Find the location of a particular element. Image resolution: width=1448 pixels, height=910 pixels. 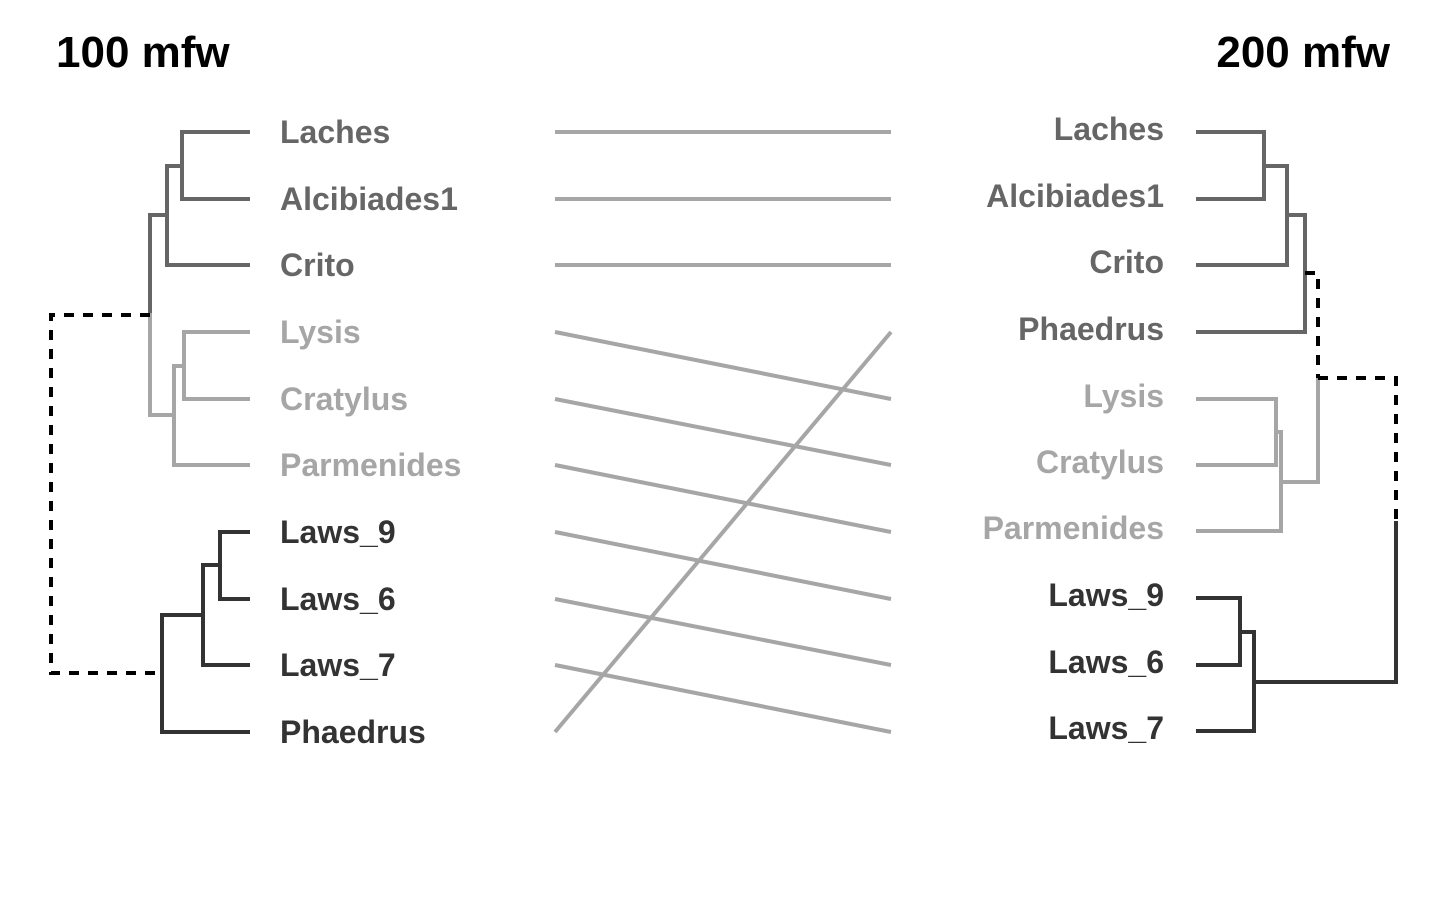

right-branch-group2-stem is located at coordinates (1299, 430).